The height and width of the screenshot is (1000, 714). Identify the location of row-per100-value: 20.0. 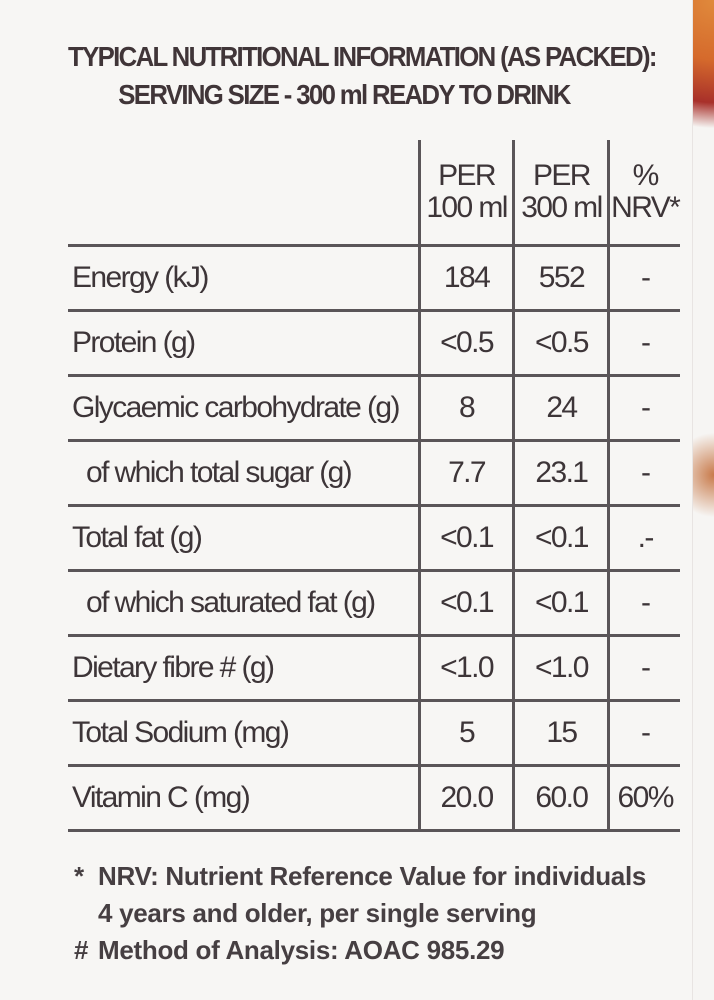
(465, 798).